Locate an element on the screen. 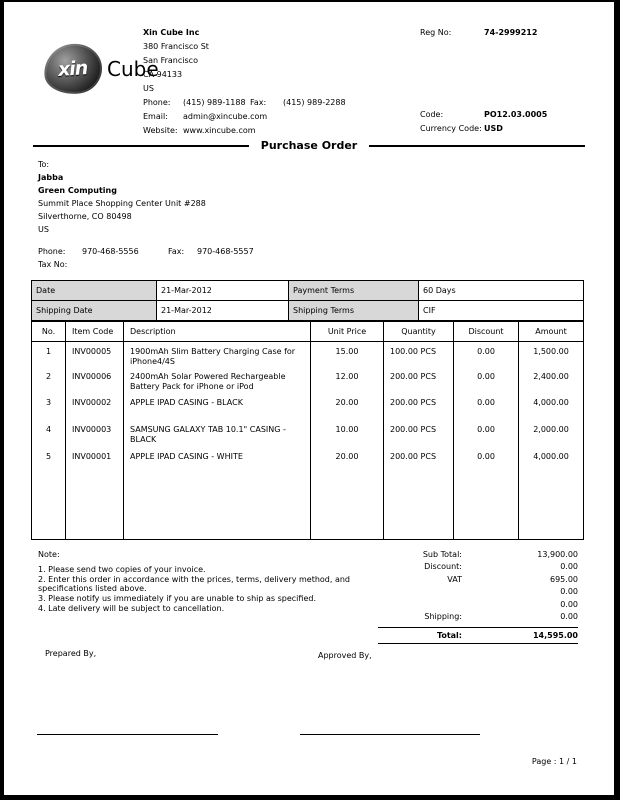  item-no: 5 is located at coordinates (48, 460).